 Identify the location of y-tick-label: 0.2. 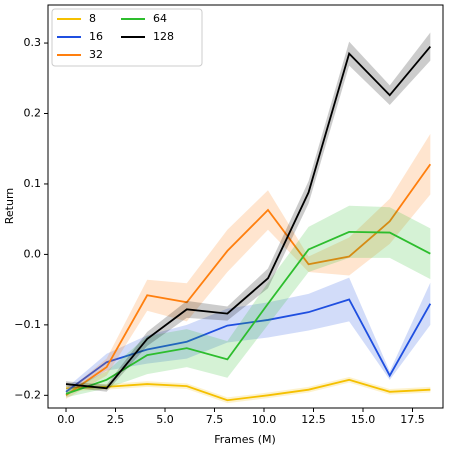
(33, 113).